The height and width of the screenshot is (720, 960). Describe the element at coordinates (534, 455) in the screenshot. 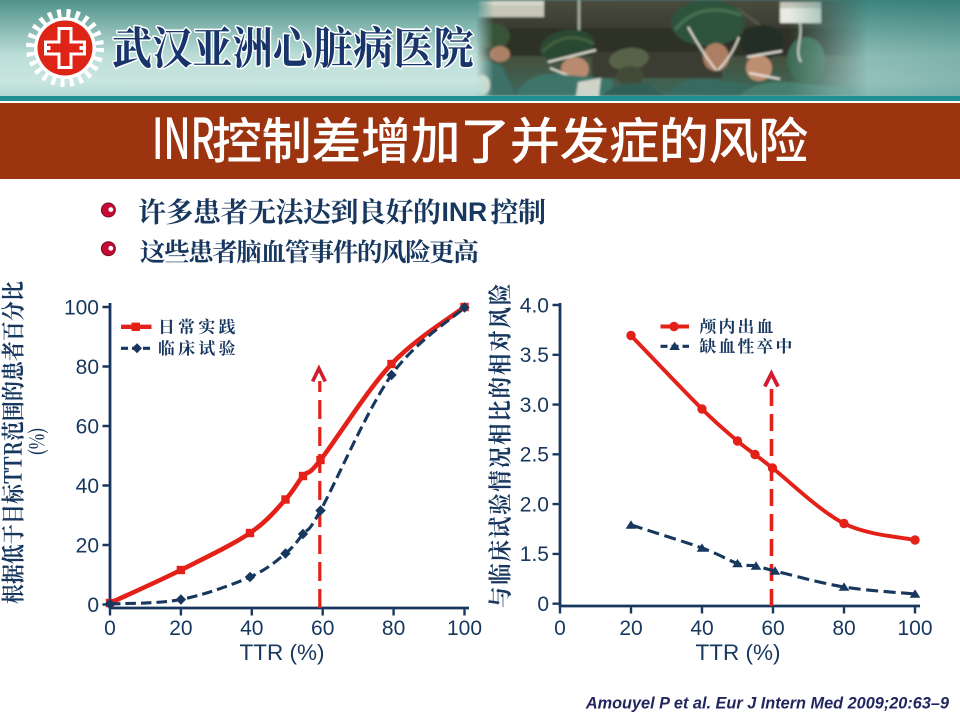

I see `svg-text: 2.5` at that location.